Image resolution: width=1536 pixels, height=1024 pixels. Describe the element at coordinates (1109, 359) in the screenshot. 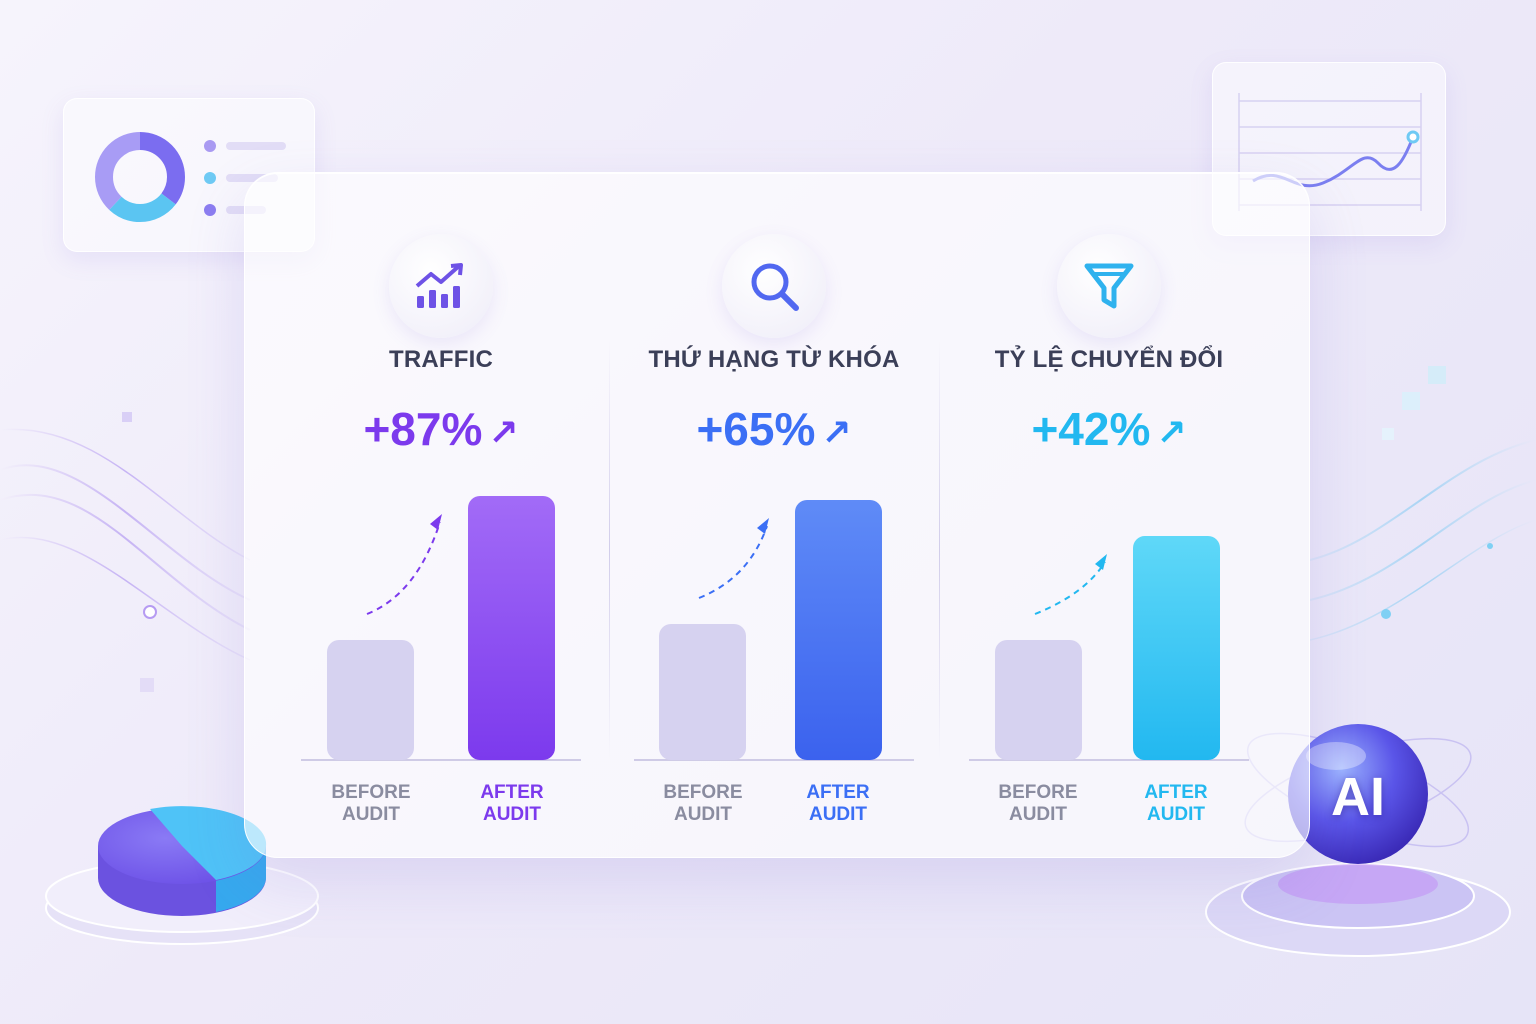

I see `metric-title: TỶ LỆ CHUYỂN ĐỔI` at that location.